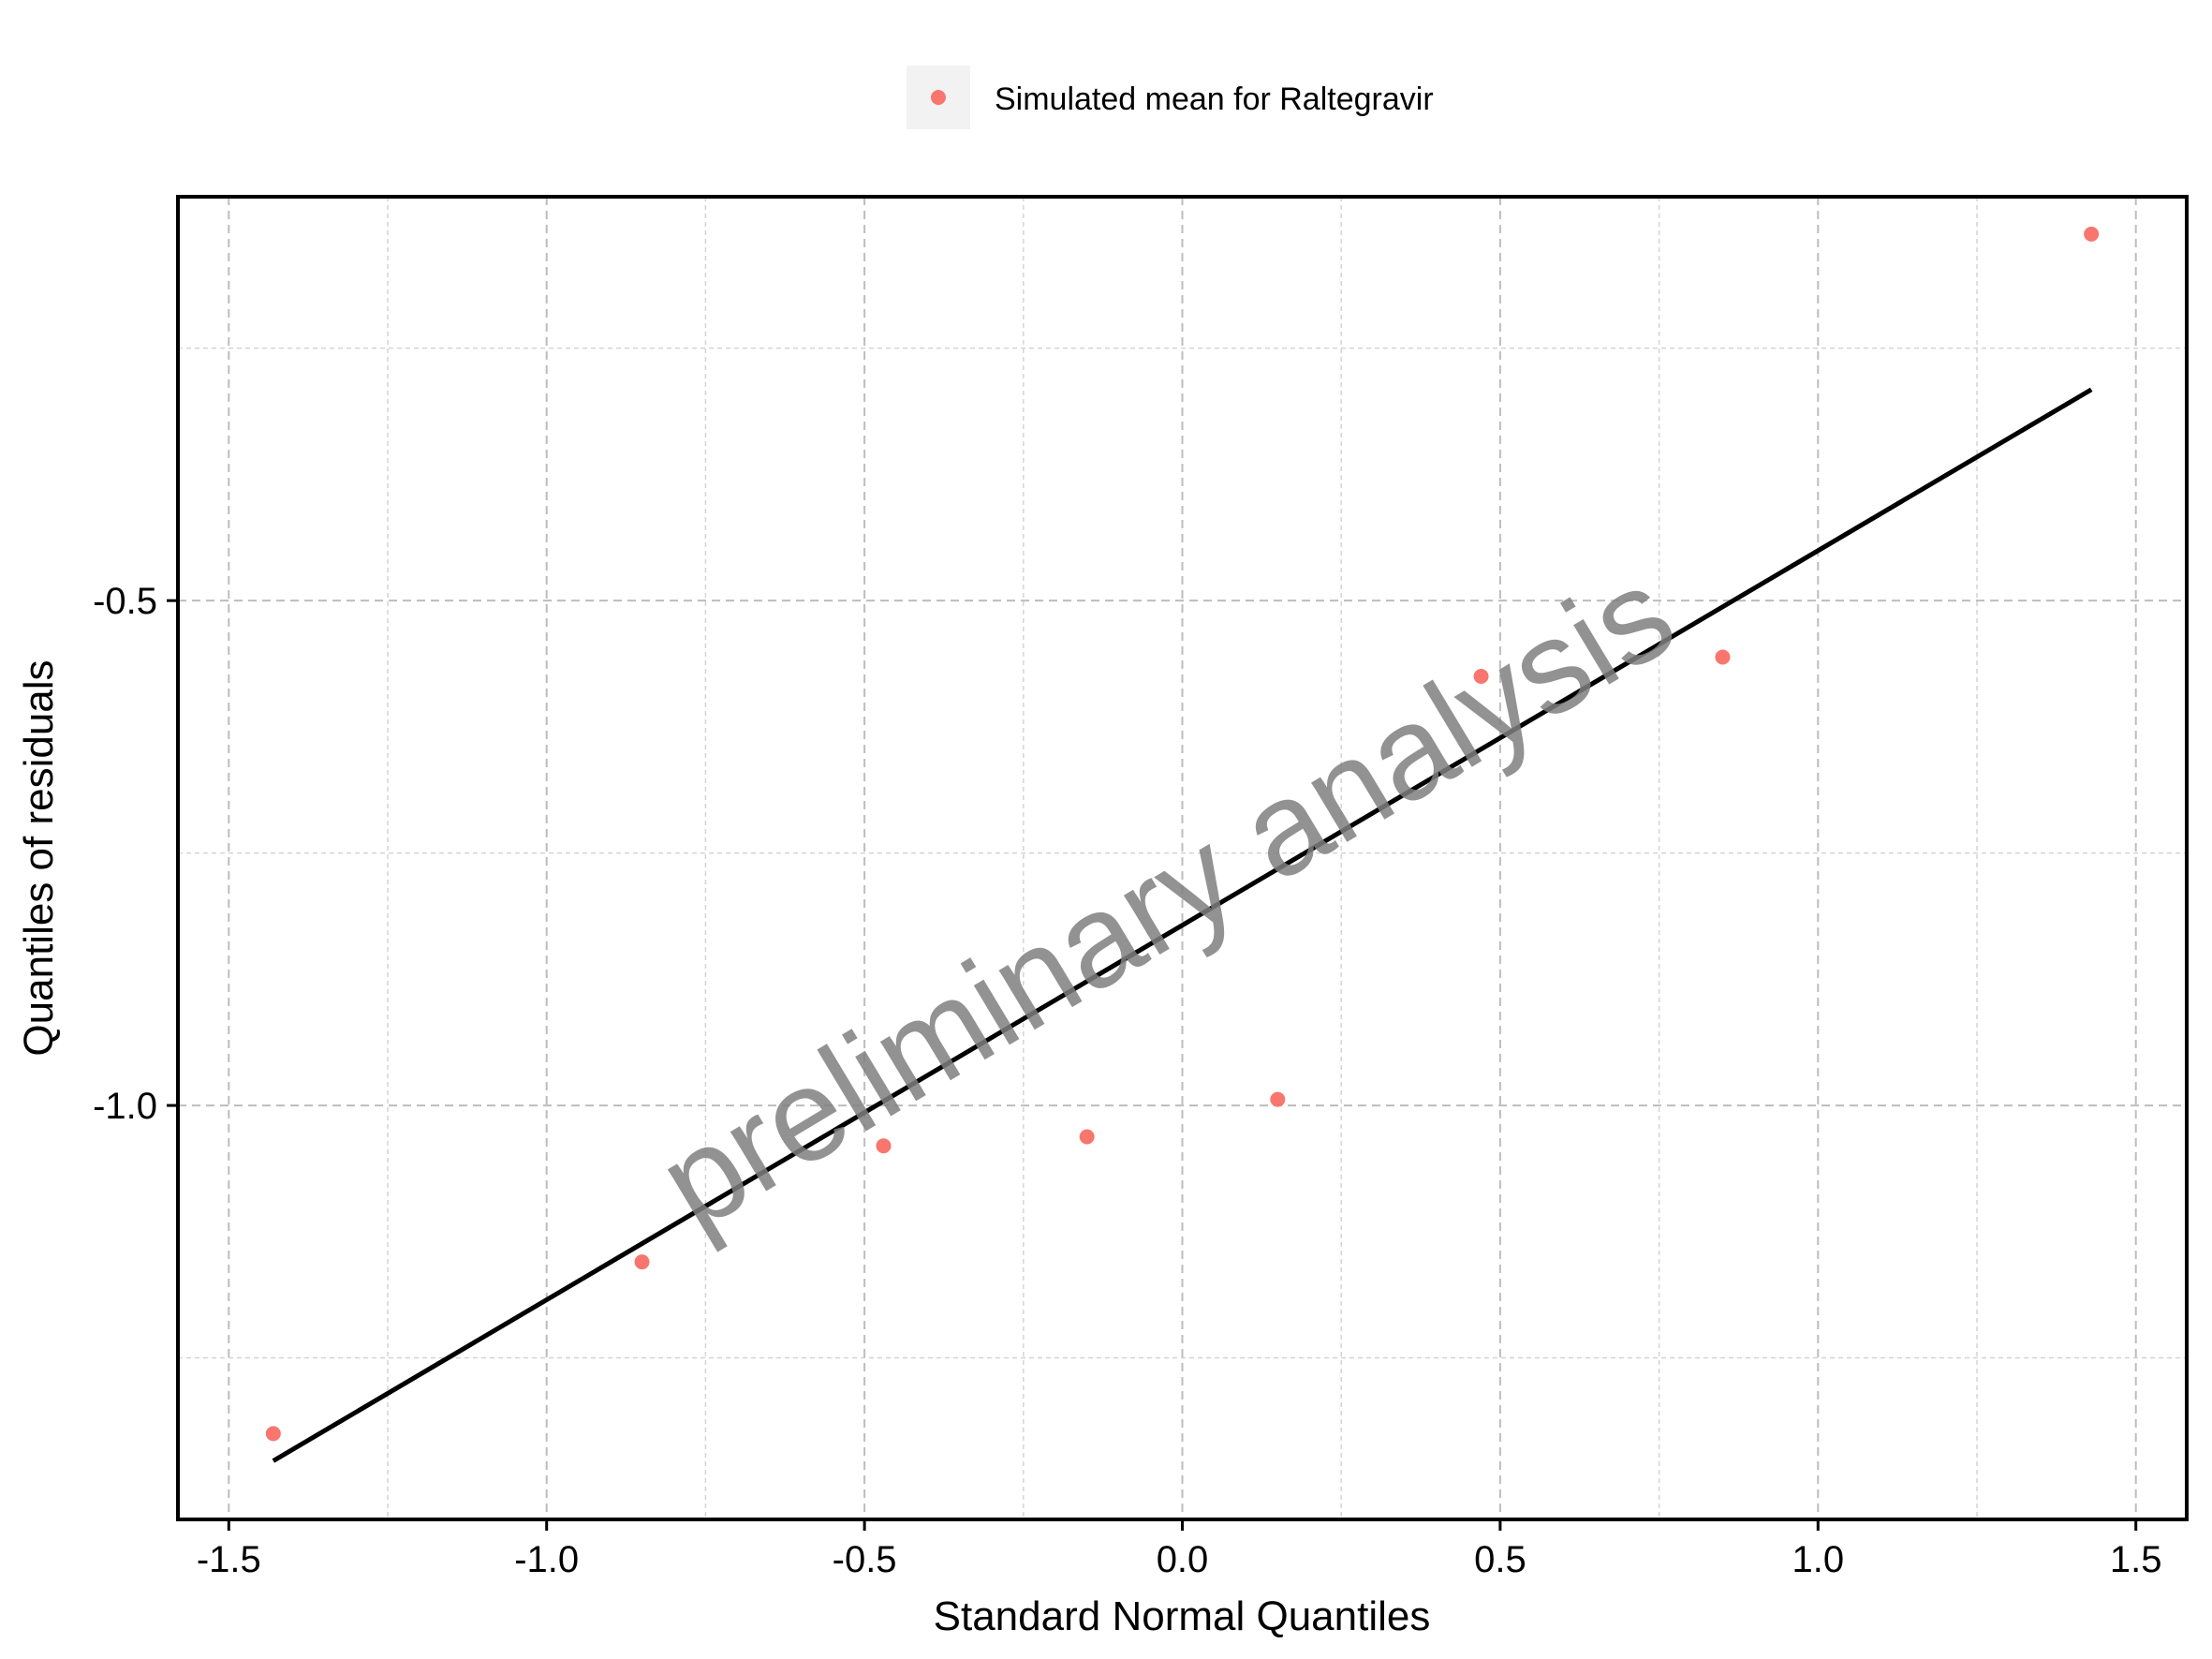  I want to click on y-axis-title: Quantiles of residuals, so click(39, 858).